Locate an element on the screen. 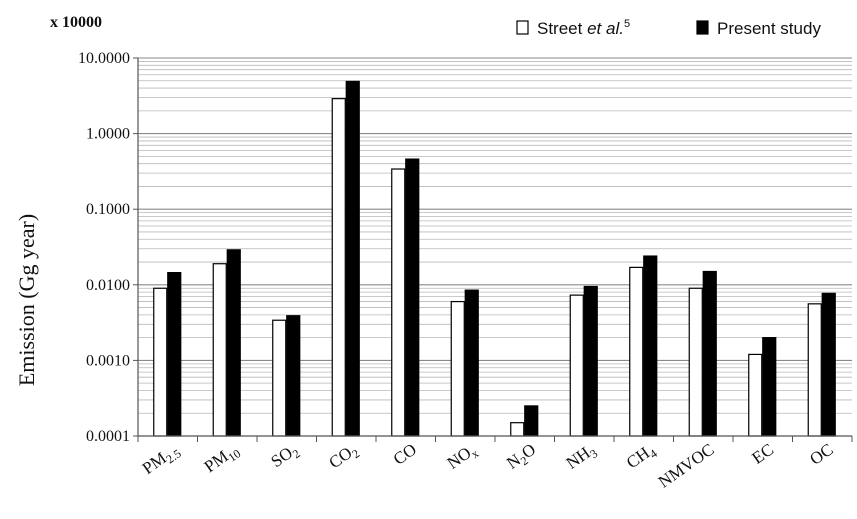 The height and width of the screenshot is (519, 857). y-tick-label: 10.0000 is located at coordinates (104, 58).